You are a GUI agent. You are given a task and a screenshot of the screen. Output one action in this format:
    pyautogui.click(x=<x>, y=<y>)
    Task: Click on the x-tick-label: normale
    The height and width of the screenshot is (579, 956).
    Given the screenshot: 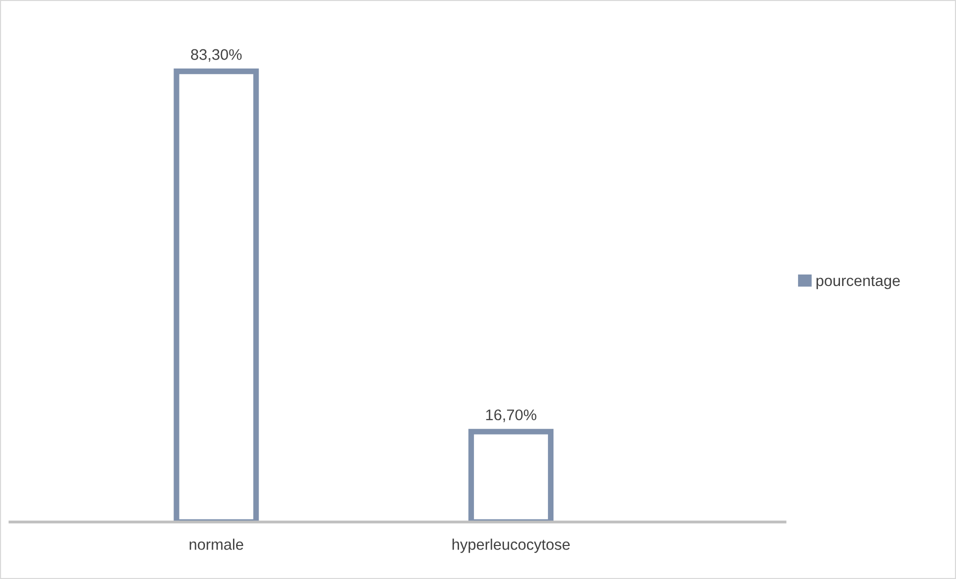 What is the action you would take?
    pyautogui.click(x=217, y=544)
    